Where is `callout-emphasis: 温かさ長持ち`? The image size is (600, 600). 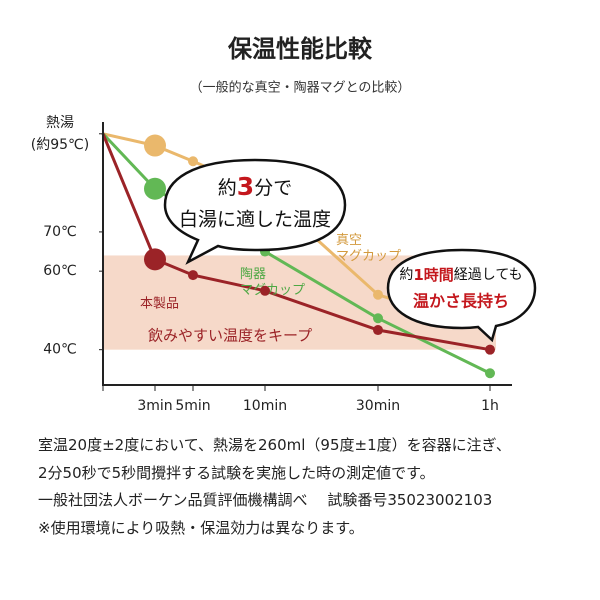 callout-emphasis: 温かさ長持ち is located at coordinates (460, 301).